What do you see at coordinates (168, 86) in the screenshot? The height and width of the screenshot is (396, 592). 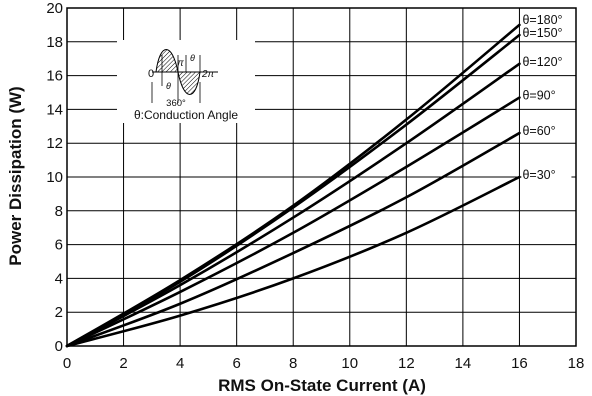 I see `label-theta-bottom: θ` at bounding box center [168, 86].